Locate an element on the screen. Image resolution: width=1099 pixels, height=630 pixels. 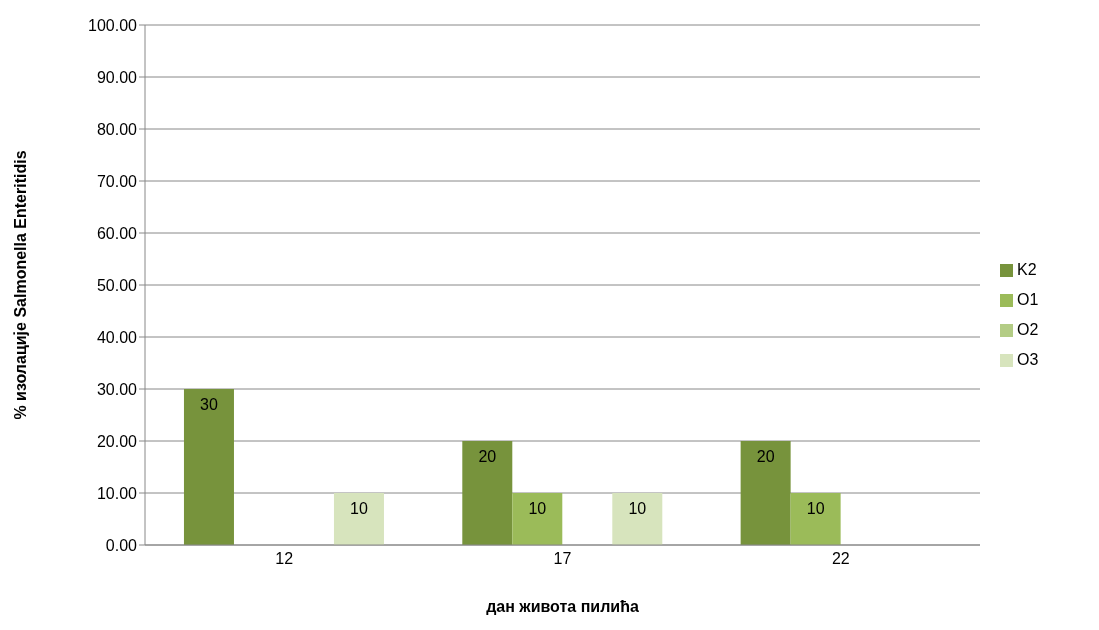
y-tick-label: 90.00 is located at coordinates (117, 77).